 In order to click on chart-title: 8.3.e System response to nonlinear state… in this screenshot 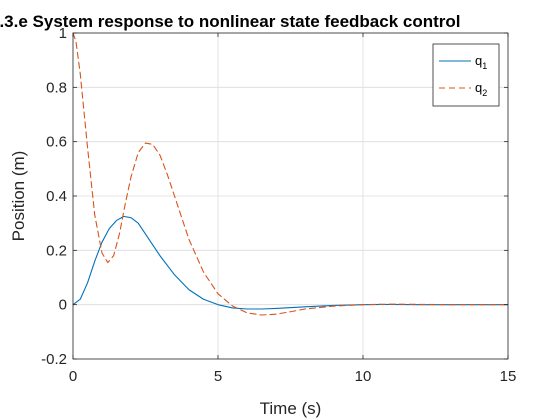, I will do `click(230, 21)`.